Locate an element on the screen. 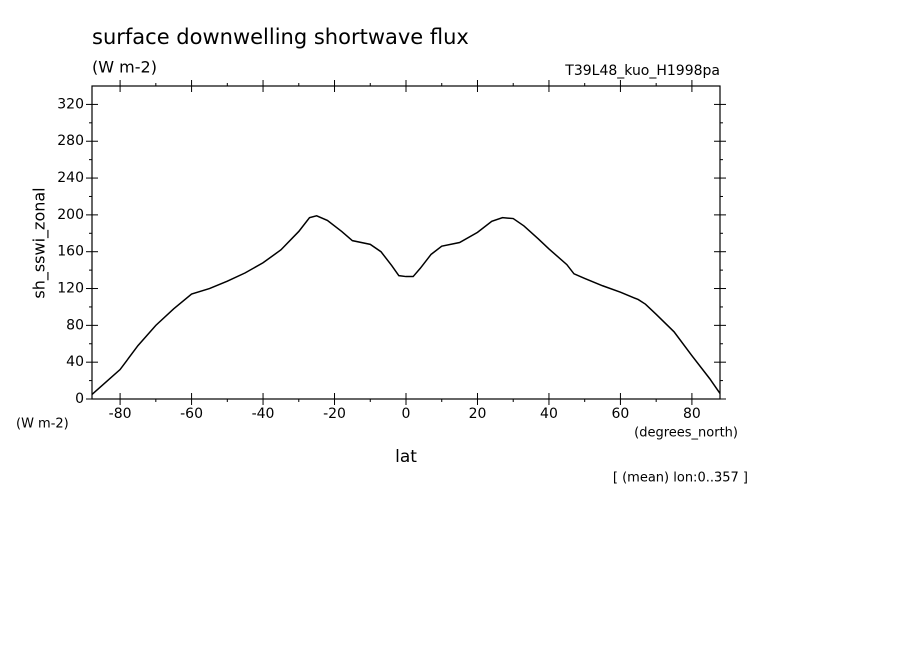 This screenshot has width=904, height=654. x-tick-label: 40 is located at coordinates (549, 414).